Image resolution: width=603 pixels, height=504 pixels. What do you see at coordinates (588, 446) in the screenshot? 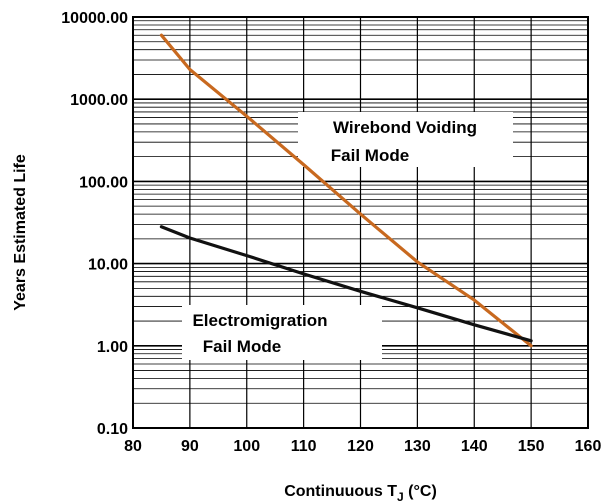
I see `x-tick-label: 160` at bounding box center [588, 446].